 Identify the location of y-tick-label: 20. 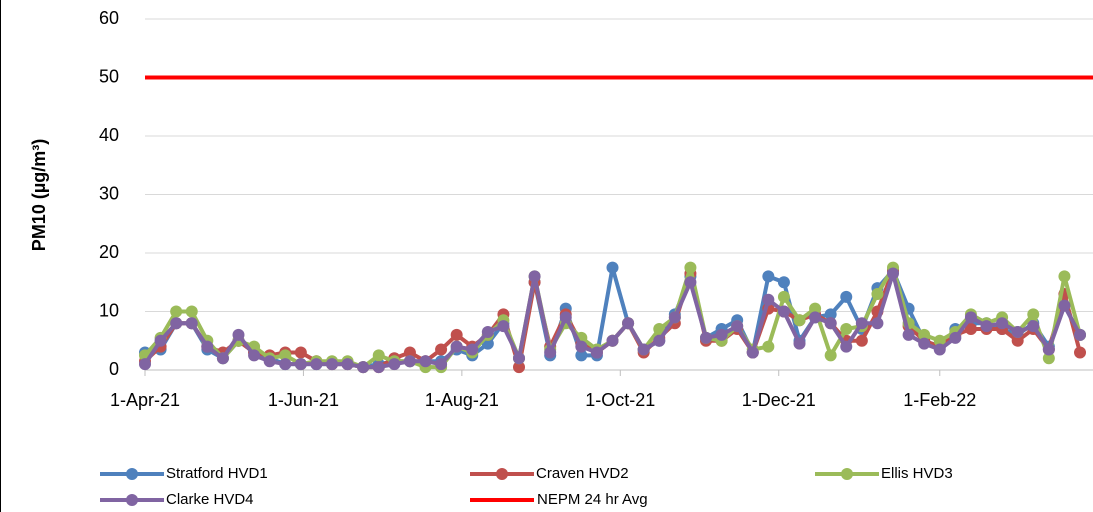
(109, 252).